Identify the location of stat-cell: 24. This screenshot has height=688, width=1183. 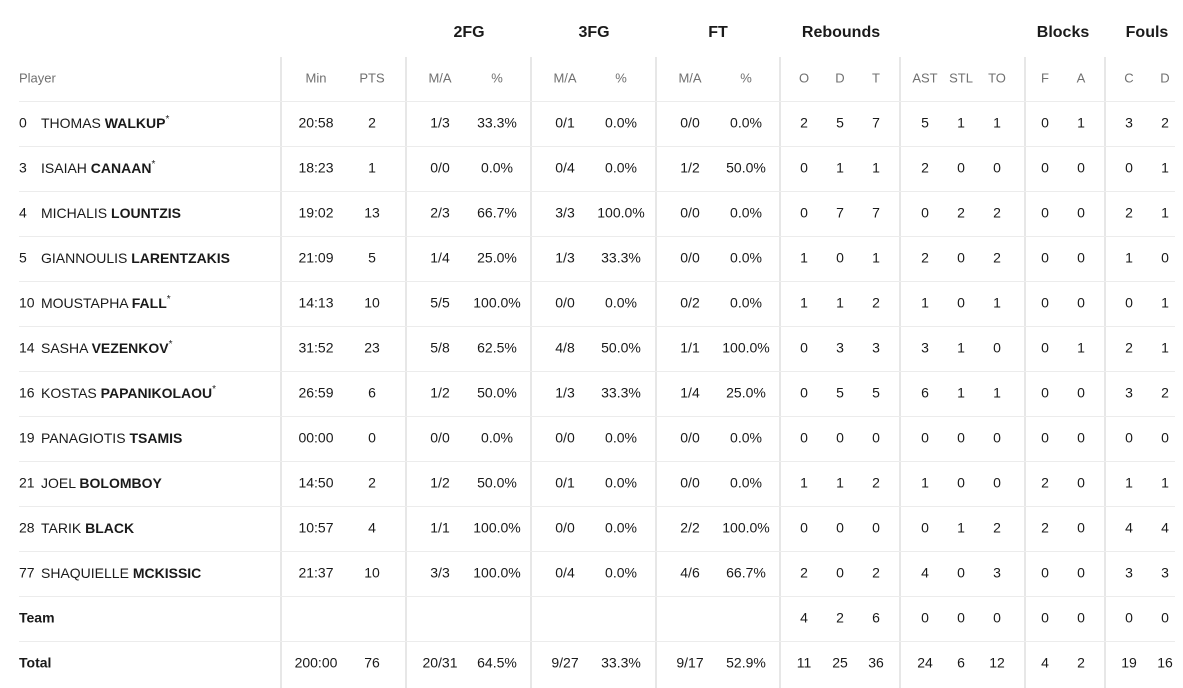
(925, 663).